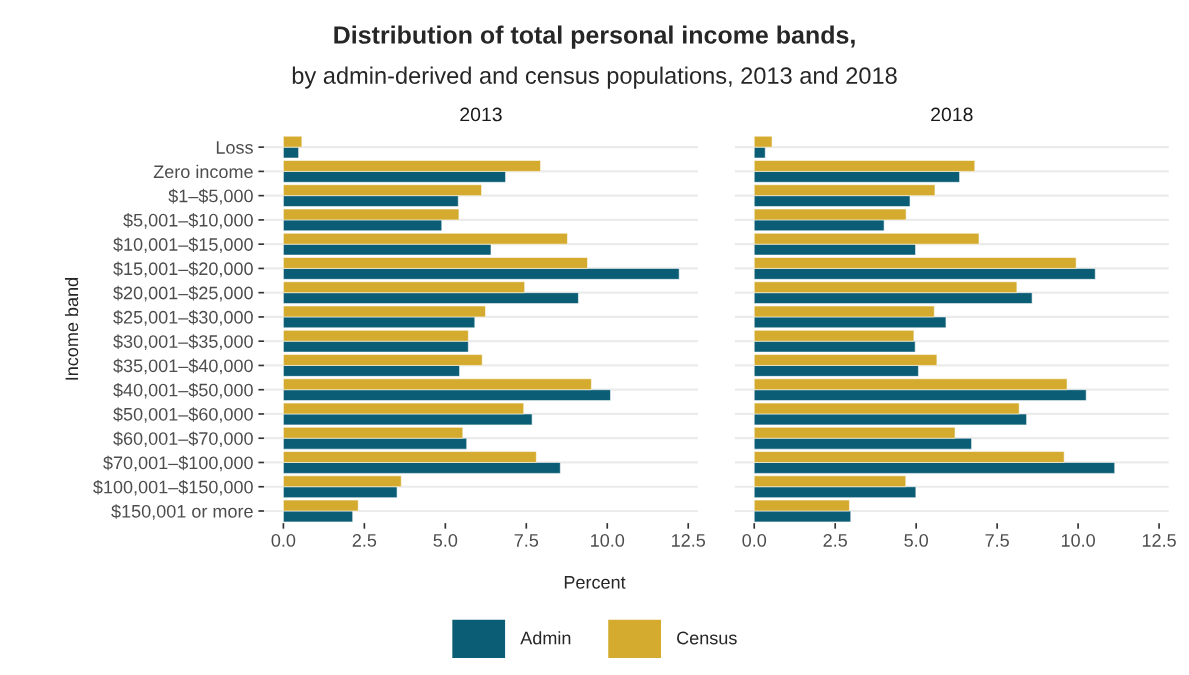 This screenshot has width=1189, height=675. Describe the element at coordinates (183, 390) in the screenshot. I see `y-tick-label: $40,001–$50,000` at that location.